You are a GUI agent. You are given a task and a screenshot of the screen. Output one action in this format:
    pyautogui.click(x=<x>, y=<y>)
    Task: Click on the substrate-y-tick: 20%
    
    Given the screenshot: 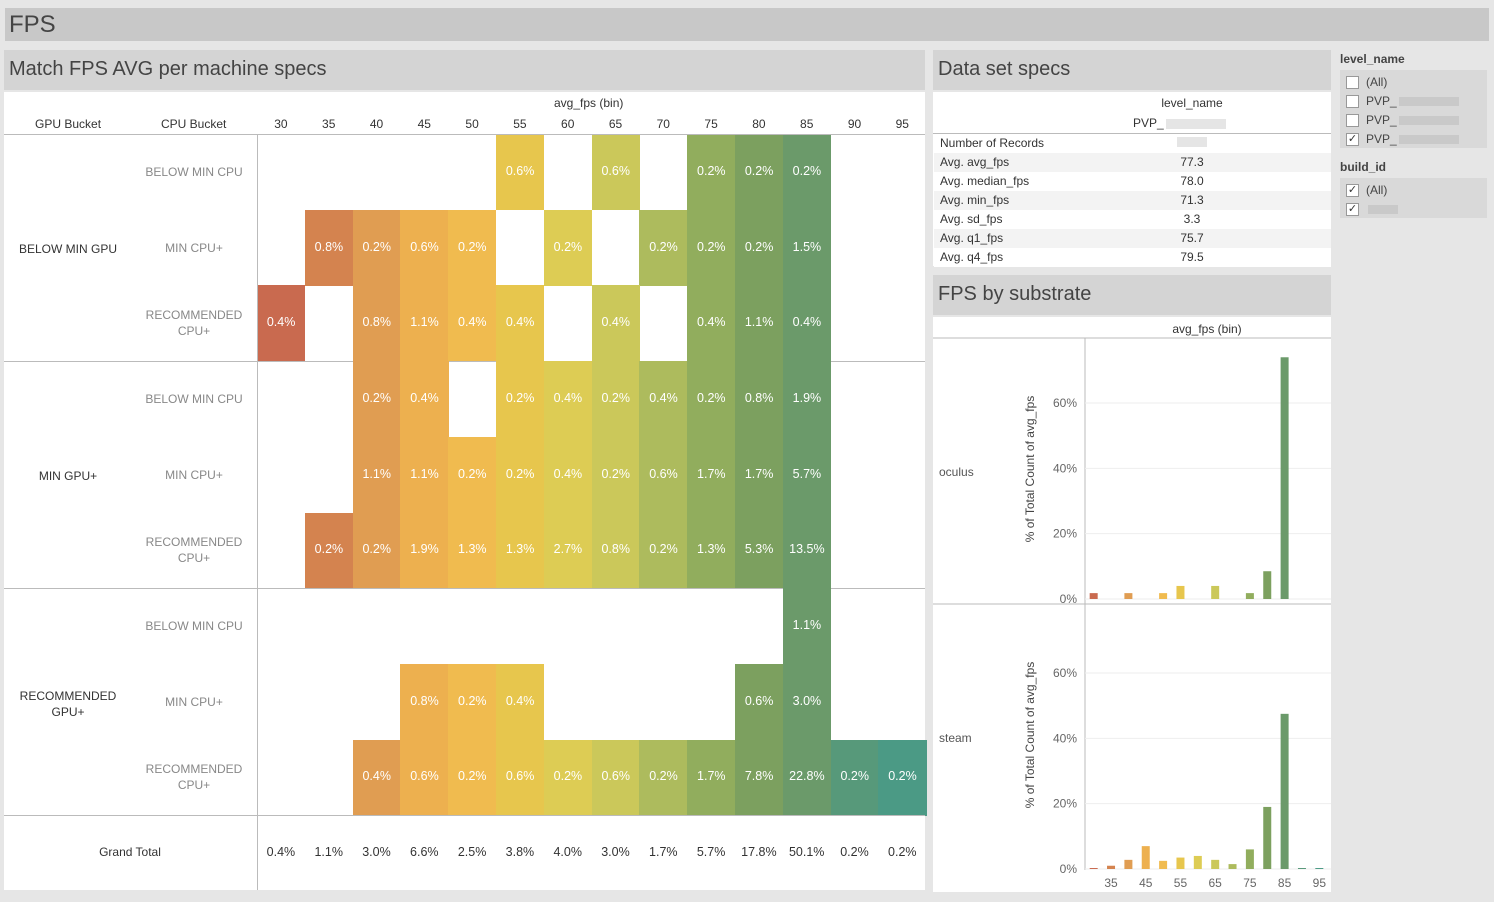 What is the action you would take?
    pyautogui.click(x=1065, y=804)
    